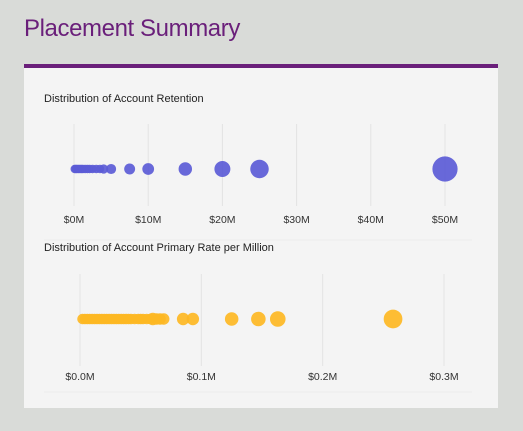  Describe the element at coordinates (443, 377) in the screenshot. I see `x-tick-label-1-3: $0.3M` at that location.